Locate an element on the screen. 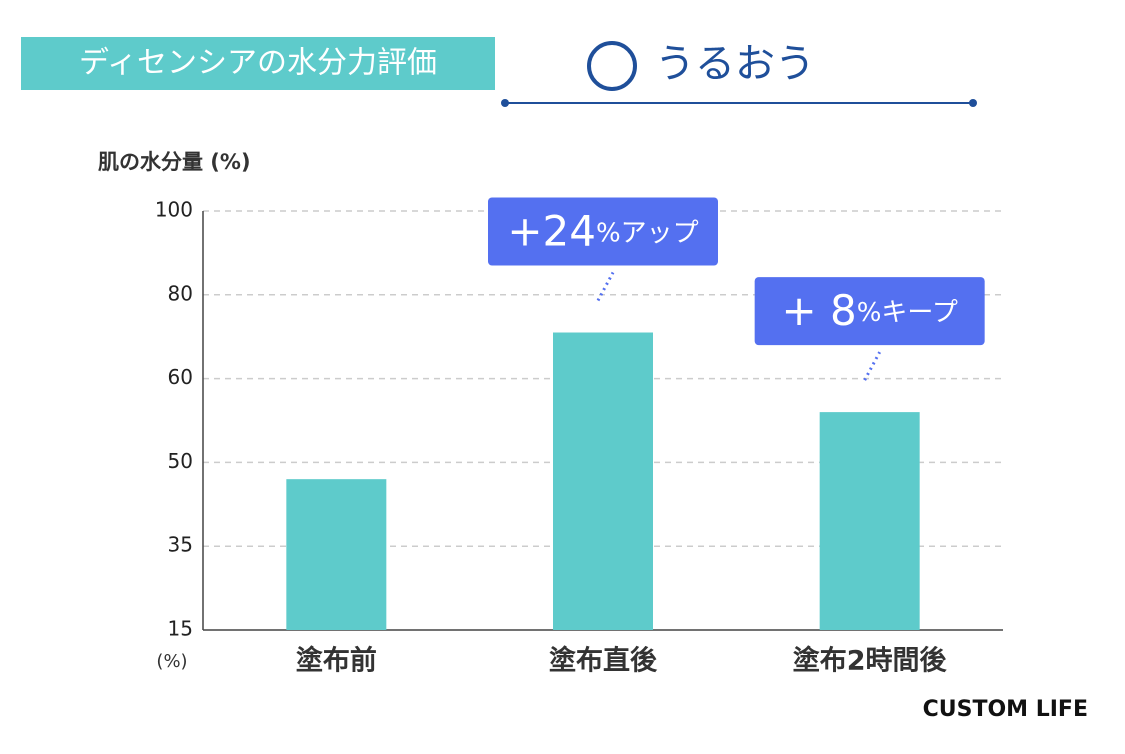  y-tick-label: 35 is located at coordinates (180, 545).